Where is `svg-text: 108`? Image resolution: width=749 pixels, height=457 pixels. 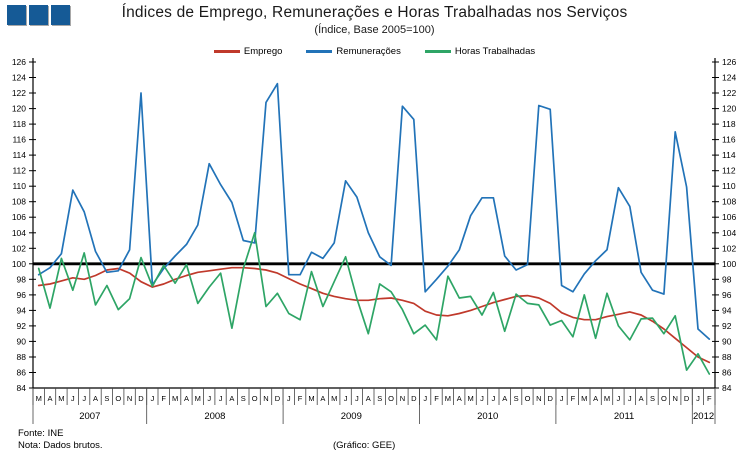 svg-text: 108 is located at coordinates (19, 202).